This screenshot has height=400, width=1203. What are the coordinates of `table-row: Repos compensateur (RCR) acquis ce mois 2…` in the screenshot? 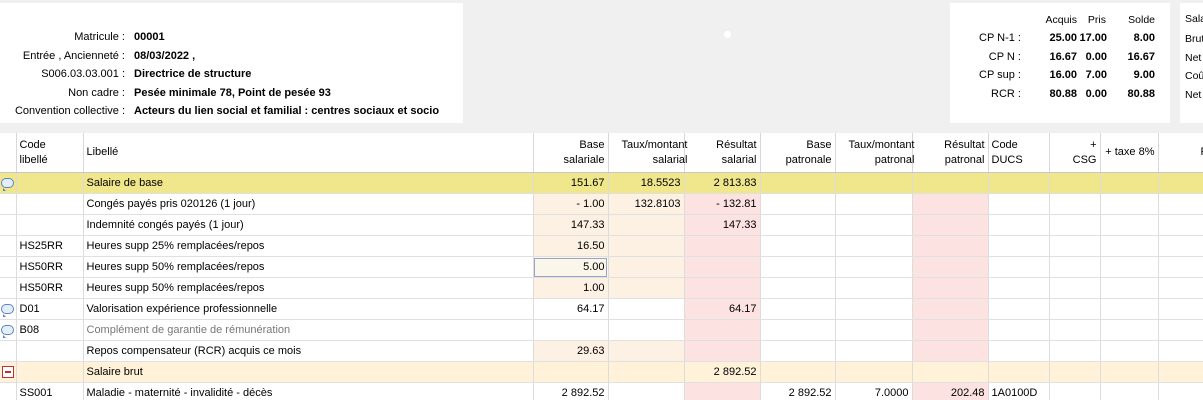 It's located at (601, 351).